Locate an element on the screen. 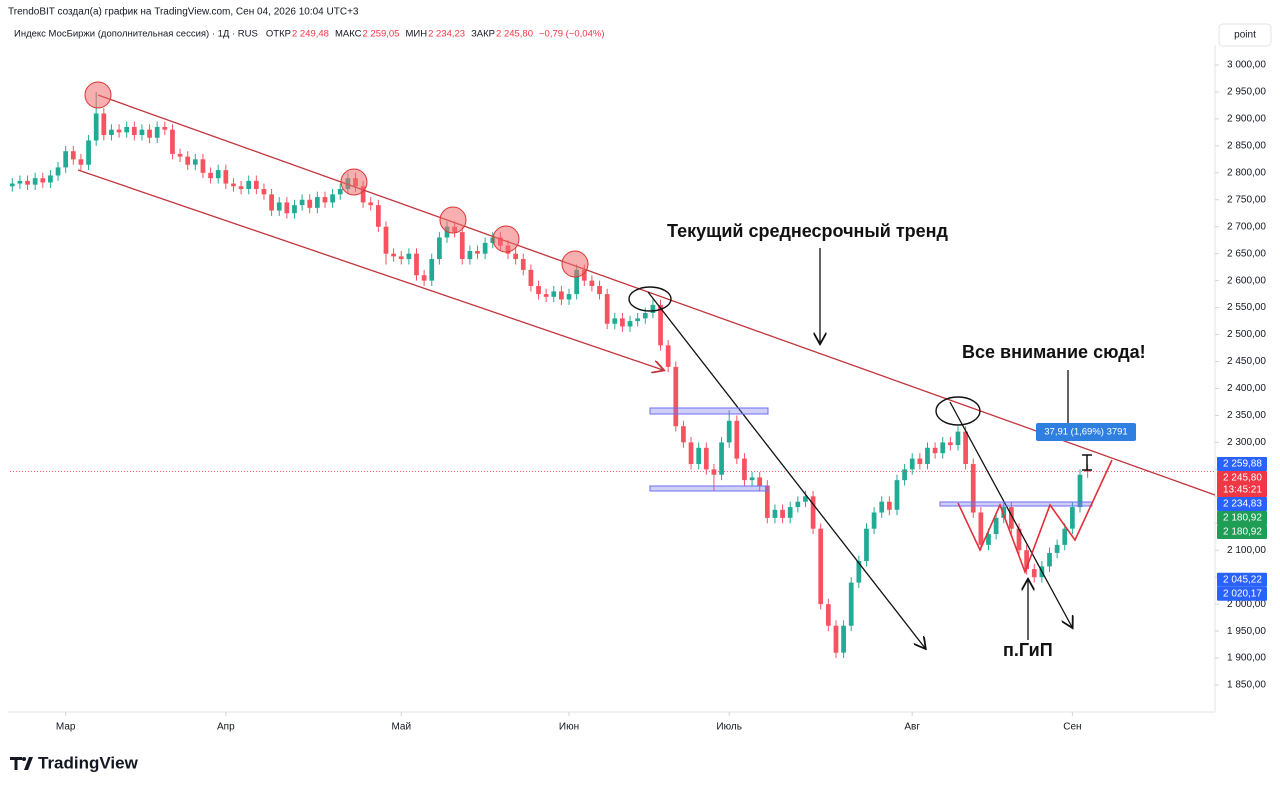  info-text: 2 249,48 is located at coordinates (310, 34).